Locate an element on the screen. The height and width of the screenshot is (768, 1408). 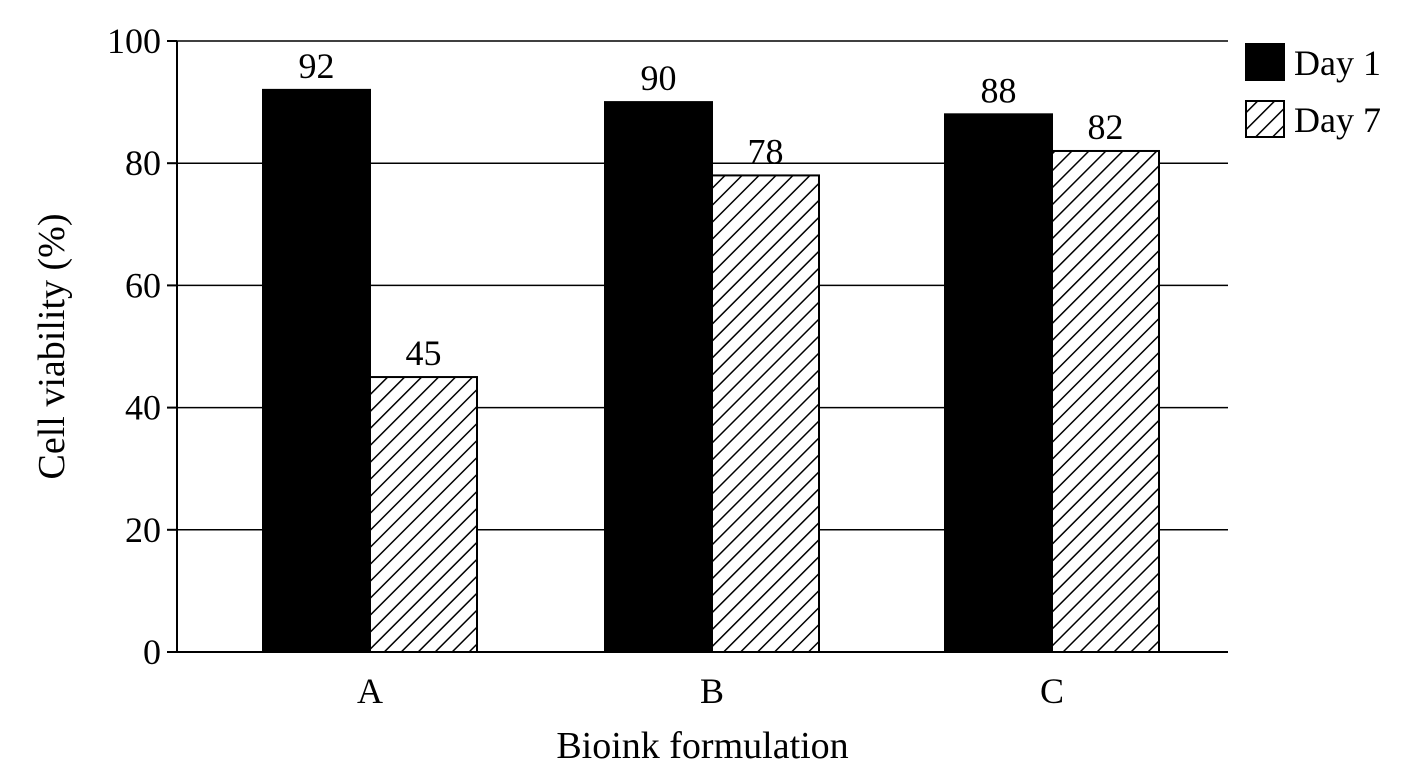
x-axis-title: Bioink formulation is located at coordinates (702, 746).